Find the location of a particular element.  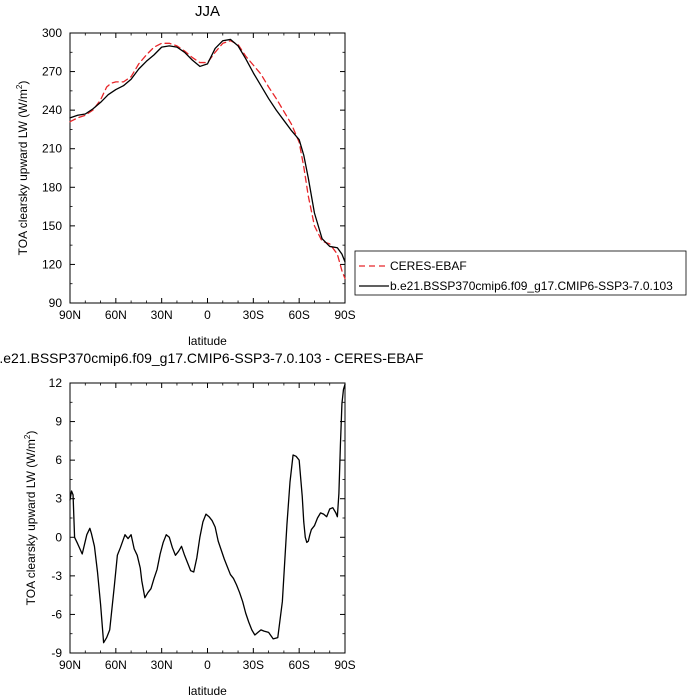

bottom-x-tick-label: 0 is located at coordinates (207, 665).